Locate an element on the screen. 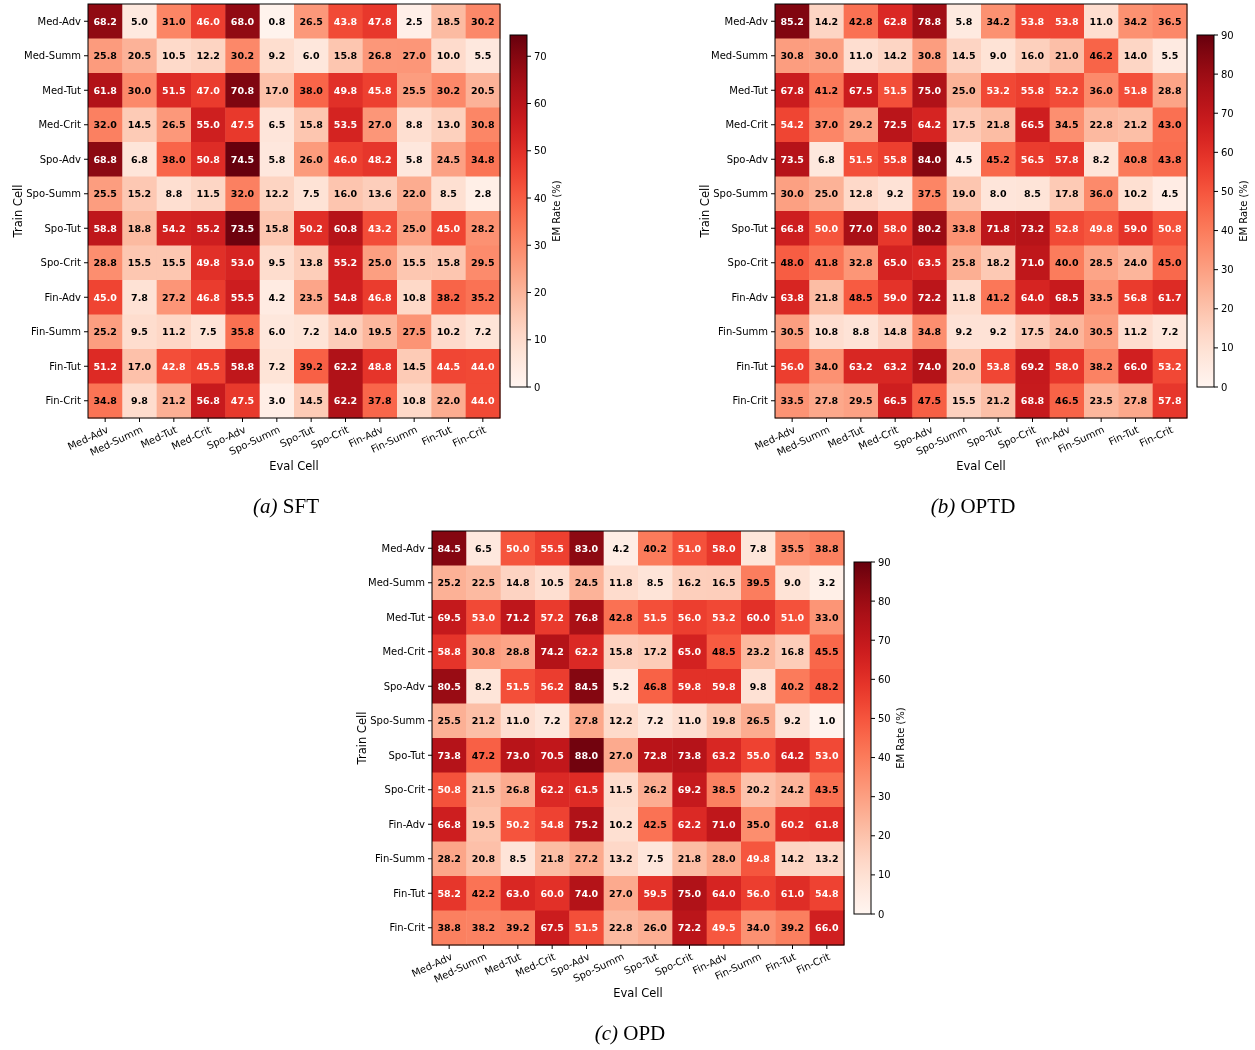 The image size is (1255, 1050). data-label: 30.8 is located at coordinates (483, 652).